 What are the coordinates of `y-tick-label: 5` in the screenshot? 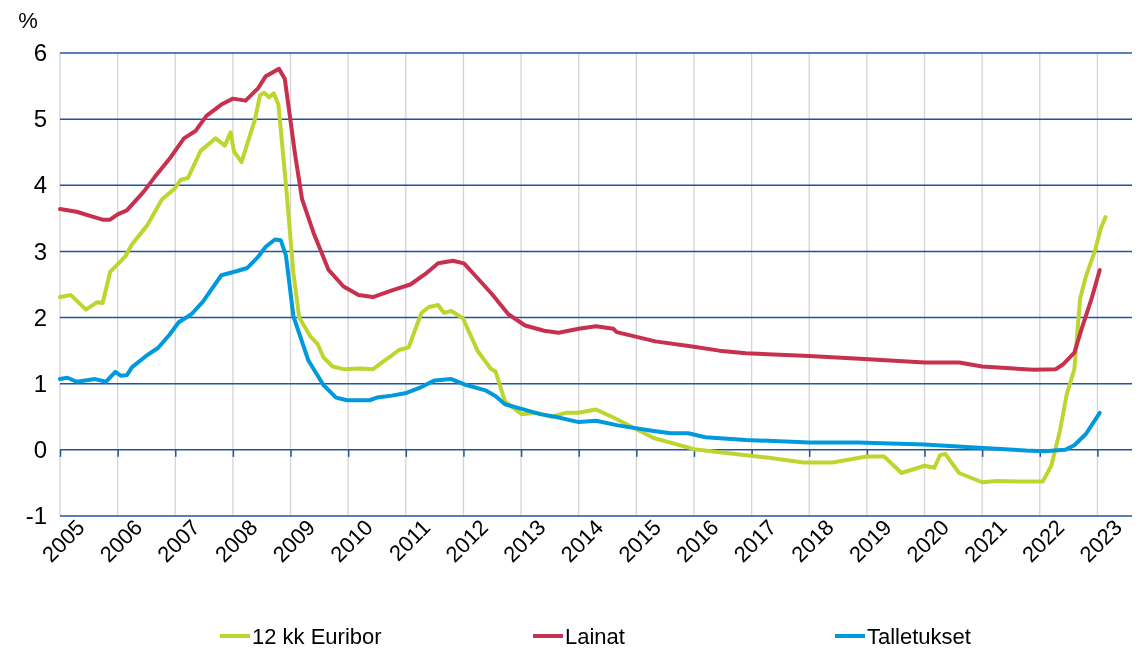 It's located at (40, 119).